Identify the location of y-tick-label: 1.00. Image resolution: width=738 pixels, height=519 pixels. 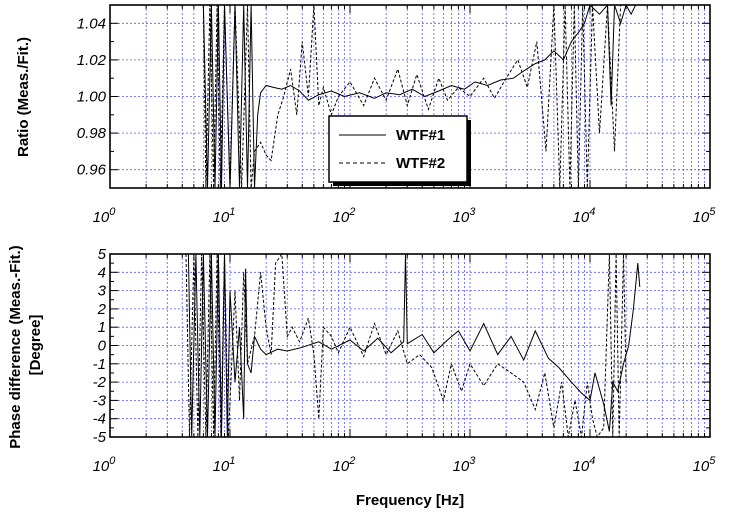
(92, 97).